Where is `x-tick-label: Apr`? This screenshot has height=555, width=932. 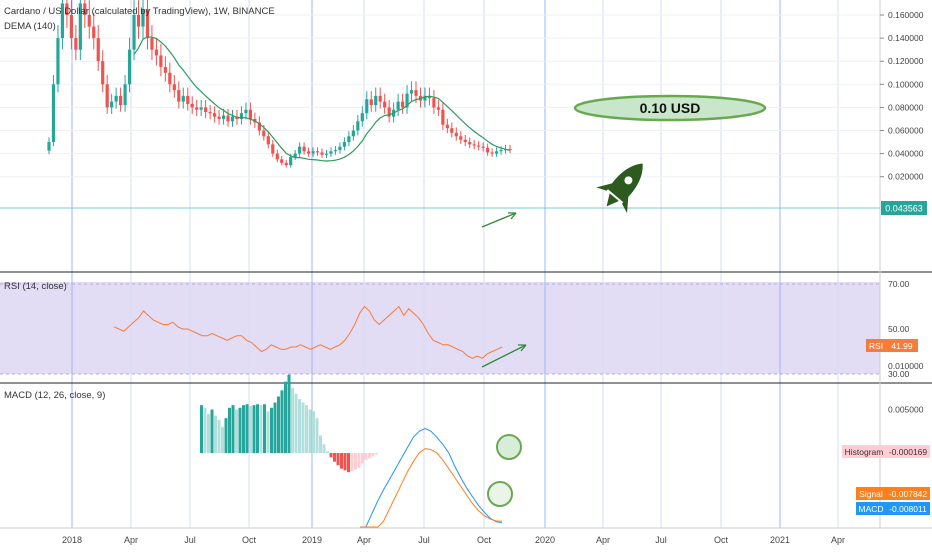
x-tick-label: Apr is located at coordinates (131, 540).